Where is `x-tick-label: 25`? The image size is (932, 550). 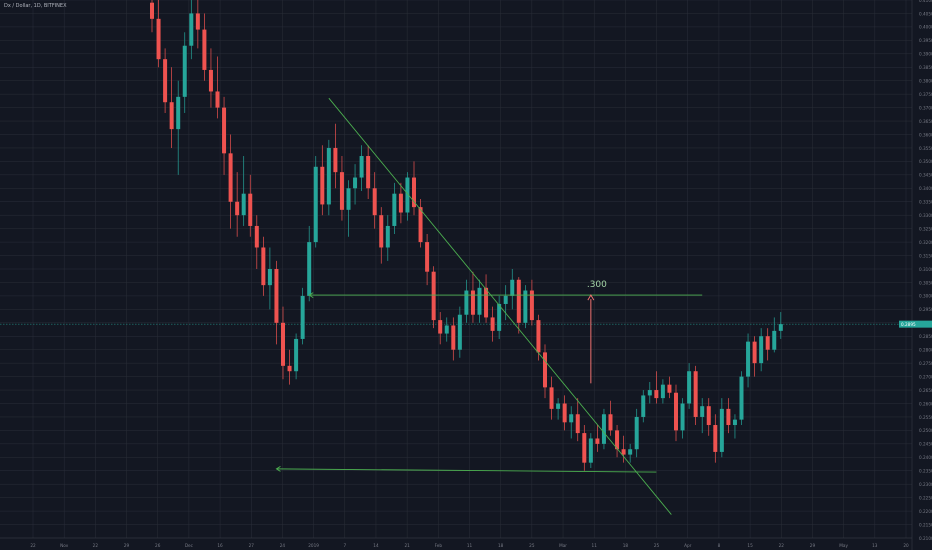 x-tick-label: 25 is located at coordinates (532, 545).